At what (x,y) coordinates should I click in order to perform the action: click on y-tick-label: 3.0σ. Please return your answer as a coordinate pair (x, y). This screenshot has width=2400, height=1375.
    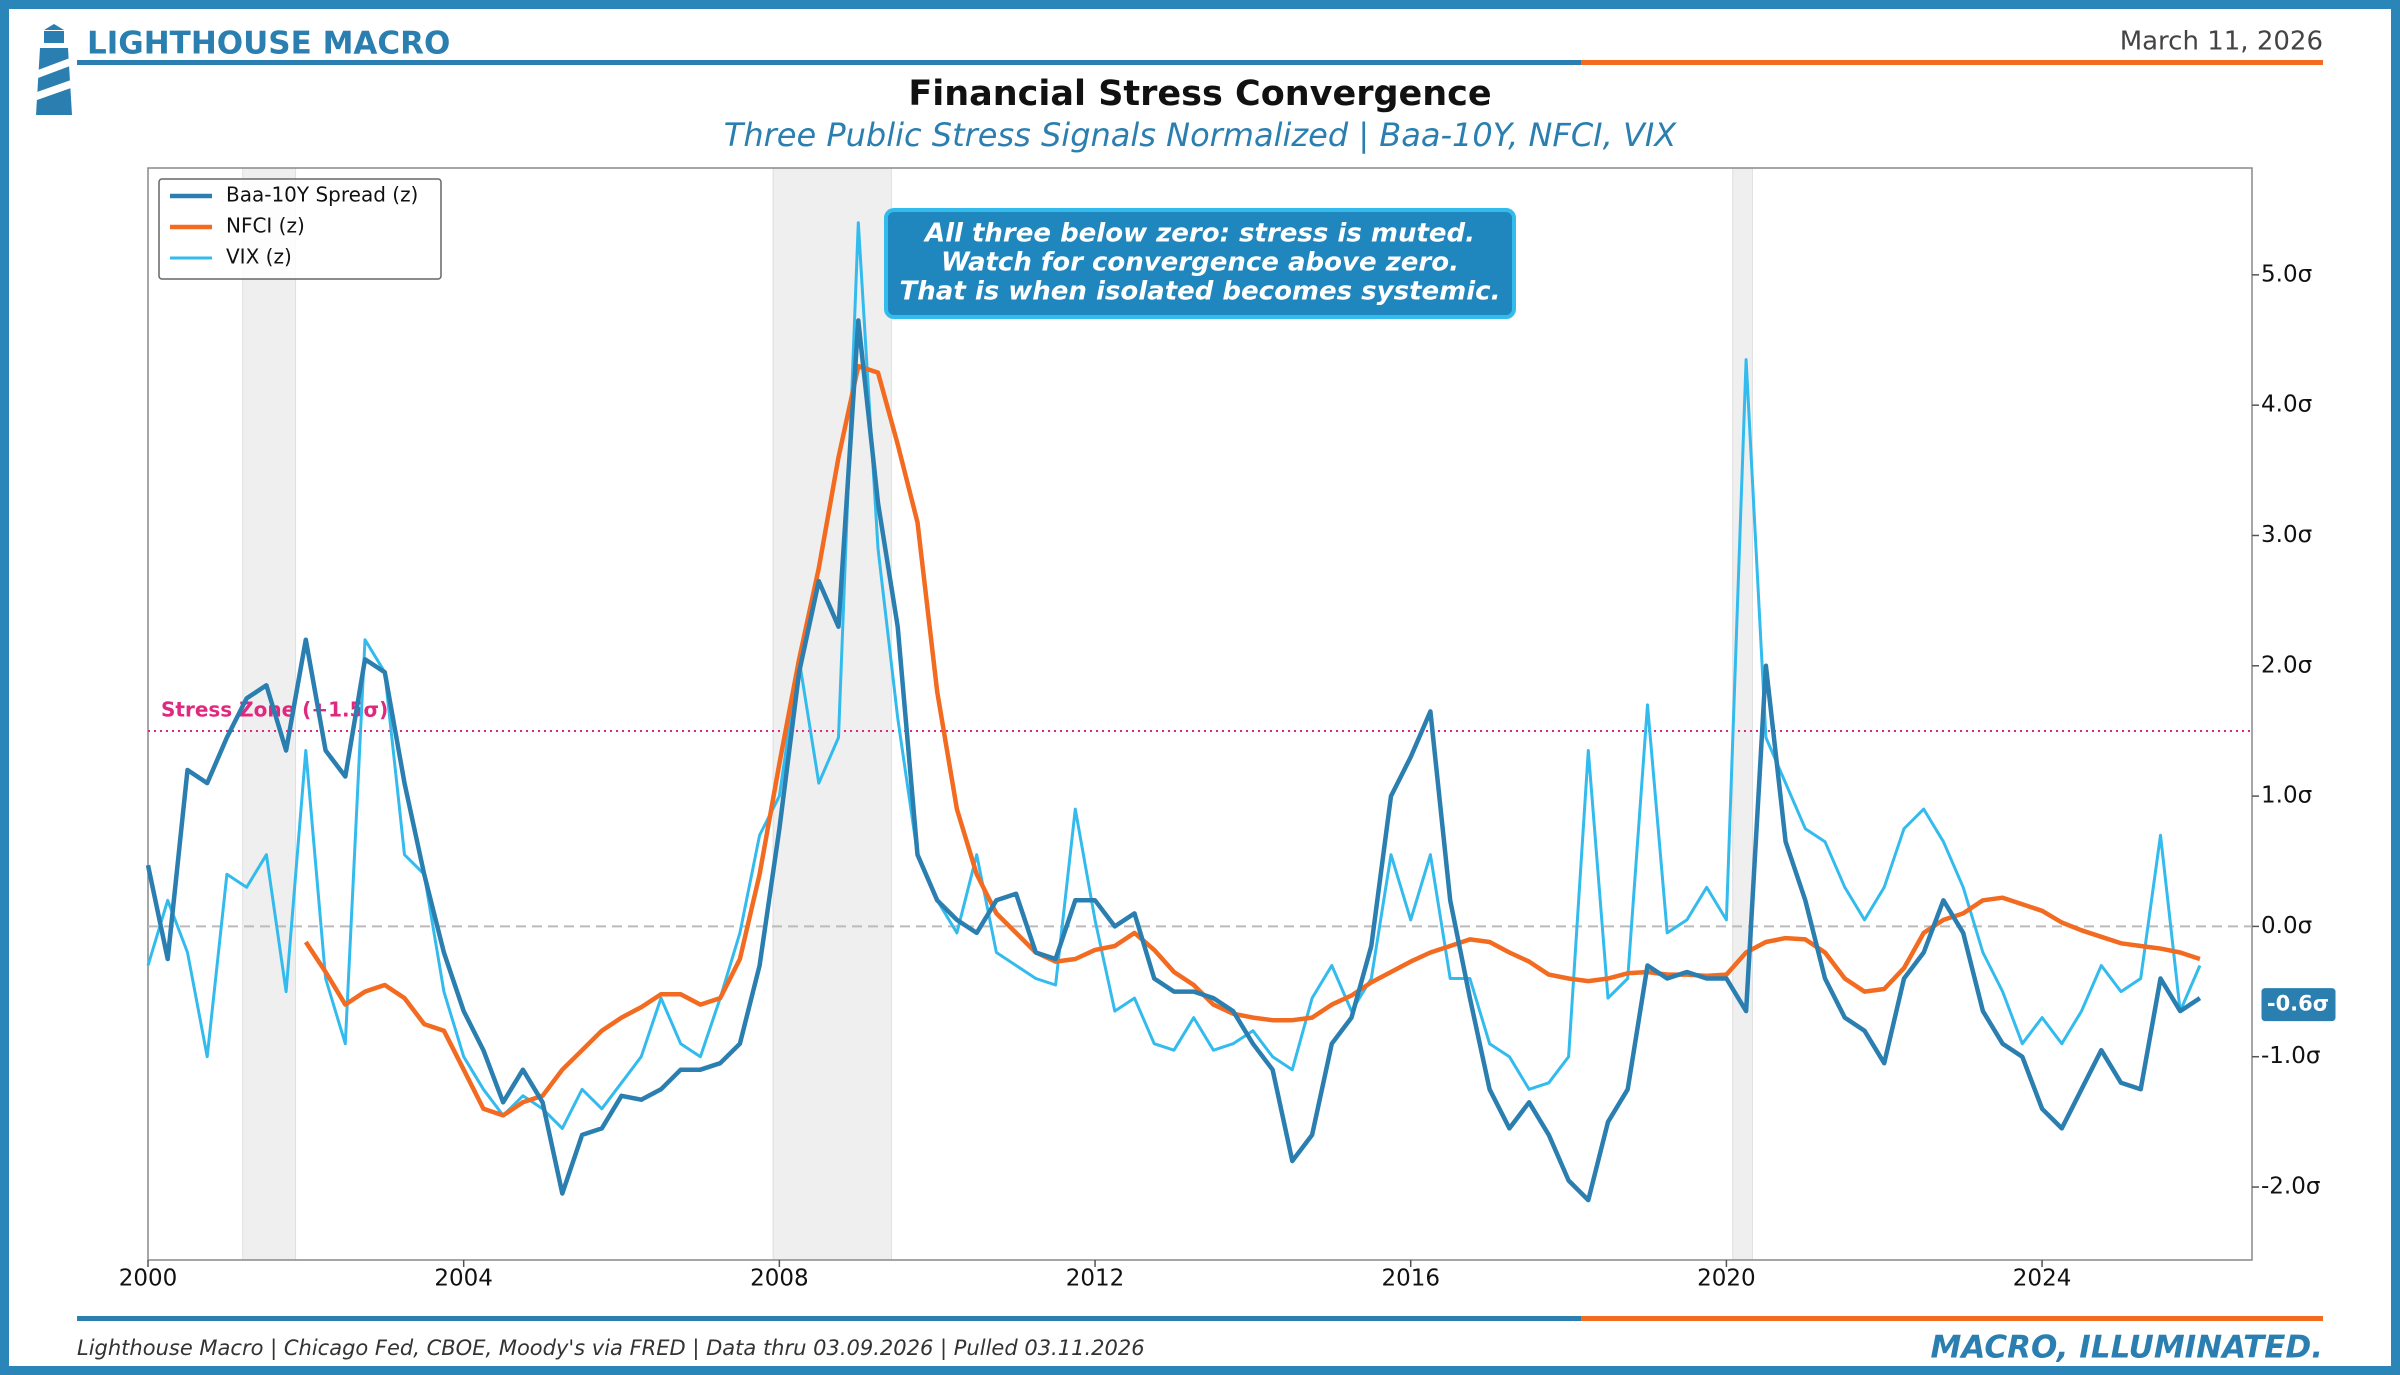
    Looking at the image, I should click on (2286, 535).